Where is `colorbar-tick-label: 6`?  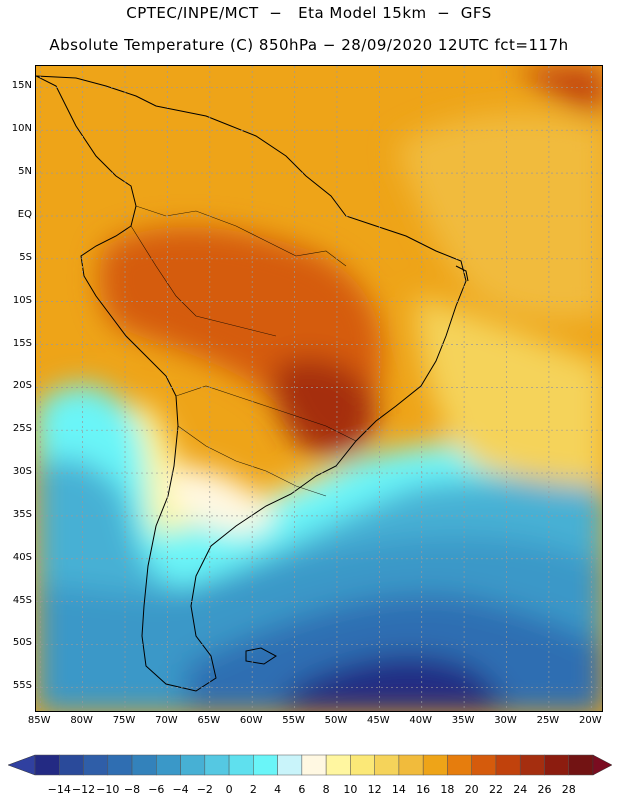
colorbar-tick-label: 6 is located at coordinates (302, 789).